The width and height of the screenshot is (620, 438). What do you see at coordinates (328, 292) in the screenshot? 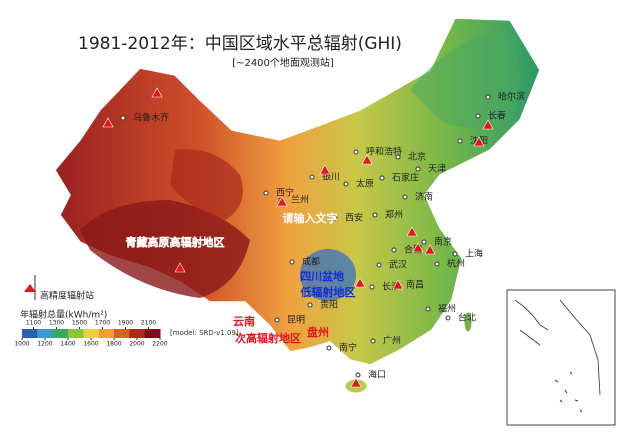
I see `annotation: 低辐射地区` at bounding box center [328, 292].